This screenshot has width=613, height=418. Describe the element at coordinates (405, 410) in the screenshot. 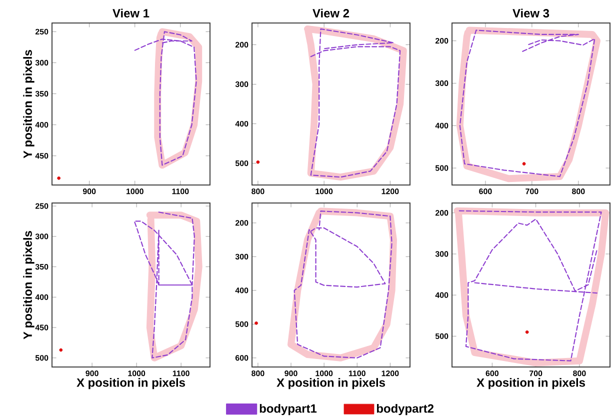

I see `legend-label: bodypart2` at that location.